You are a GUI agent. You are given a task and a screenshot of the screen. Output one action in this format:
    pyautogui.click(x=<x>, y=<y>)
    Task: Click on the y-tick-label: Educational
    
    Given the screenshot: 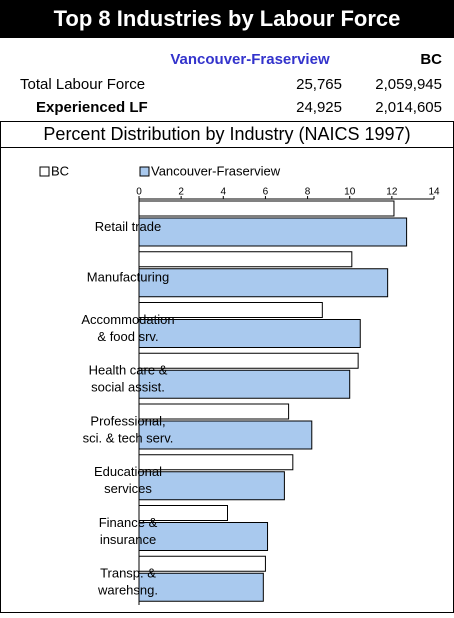 What is the action you would take?
    pyautogui.click(x=128, y=471)
    